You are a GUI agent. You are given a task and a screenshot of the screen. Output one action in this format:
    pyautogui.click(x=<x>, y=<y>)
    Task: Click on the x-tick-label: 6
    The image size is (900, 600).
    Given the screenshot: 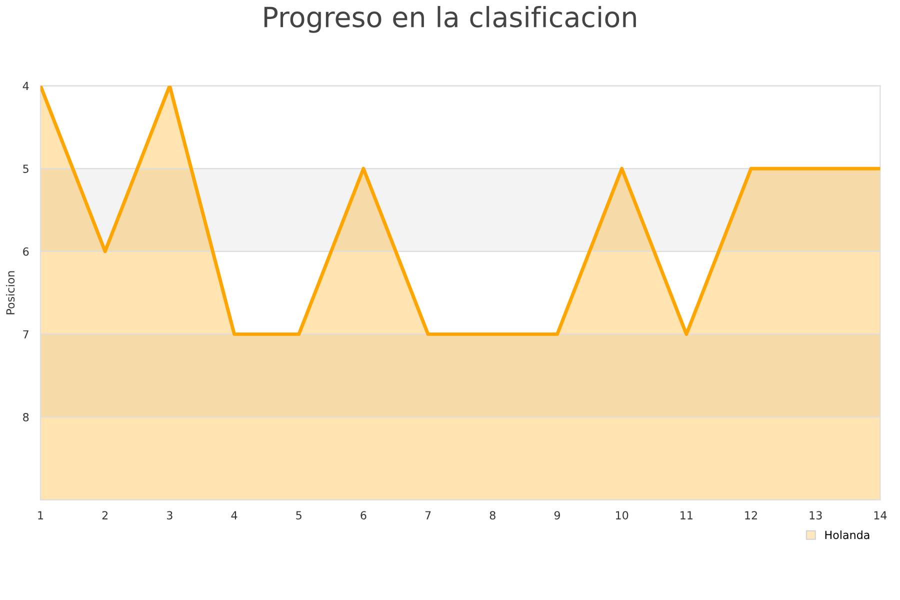 What is the action you would take?
    pyautogui.click(x=363, y=515)
    